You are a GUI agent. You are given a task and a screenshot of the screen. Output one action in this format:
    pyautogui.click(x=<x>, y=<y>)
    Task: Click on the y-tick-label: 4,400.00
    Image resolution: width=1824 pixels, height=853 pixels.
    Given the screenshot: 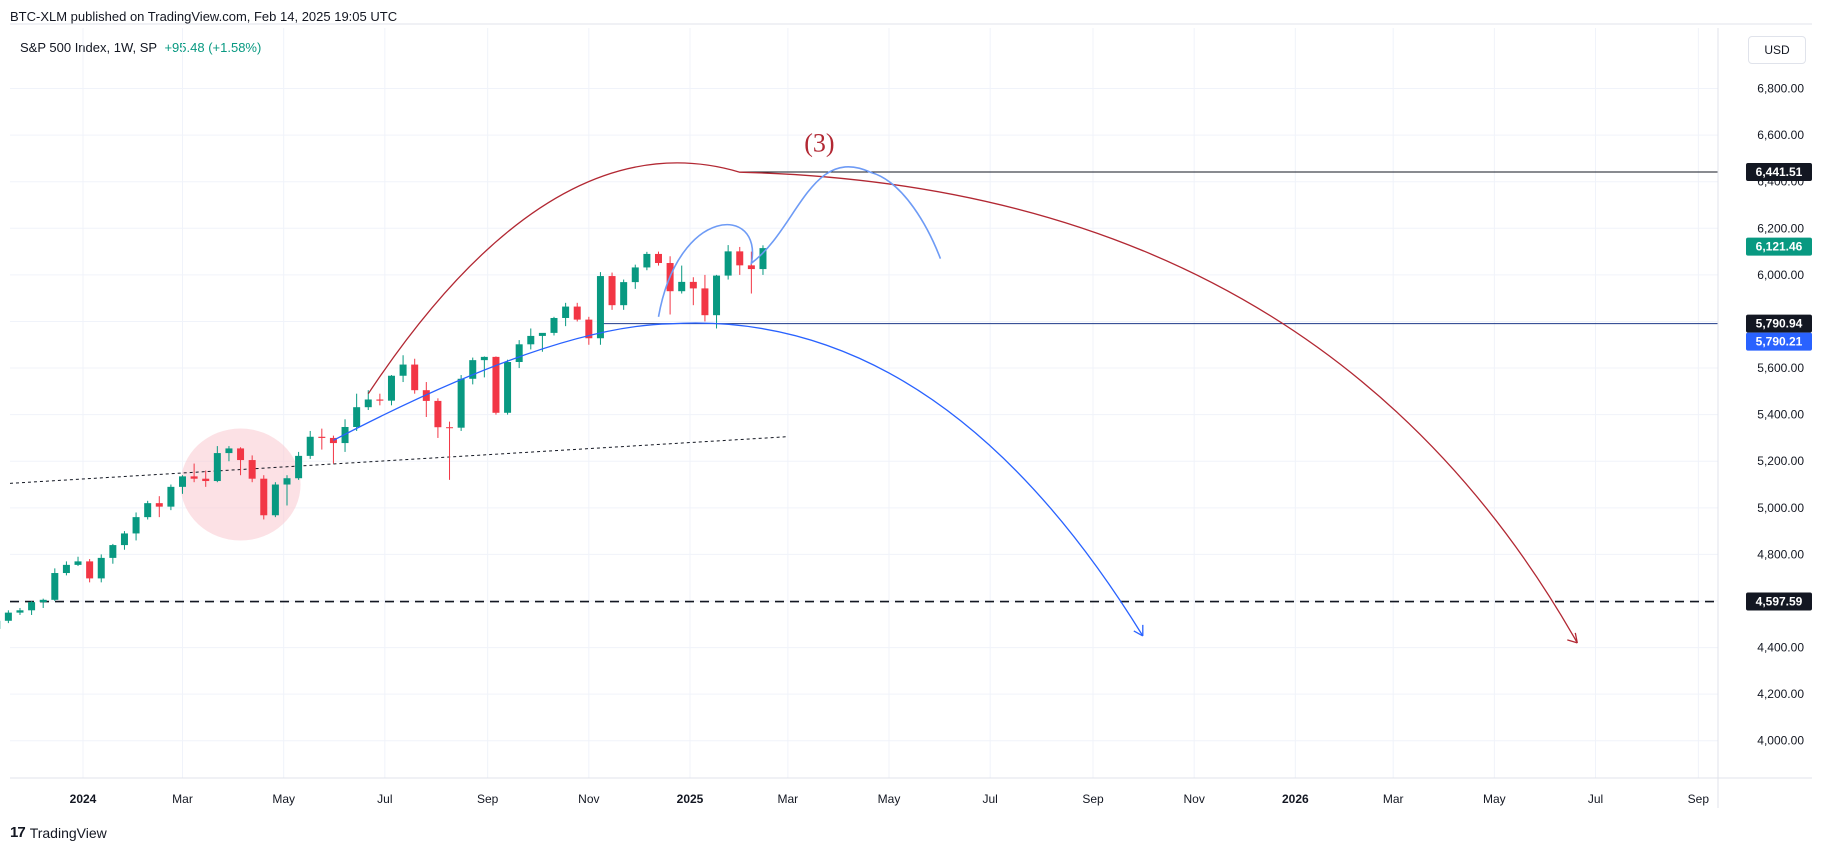 What is the action you would take?
    pyautogui.click(x=1780, y=648)
    